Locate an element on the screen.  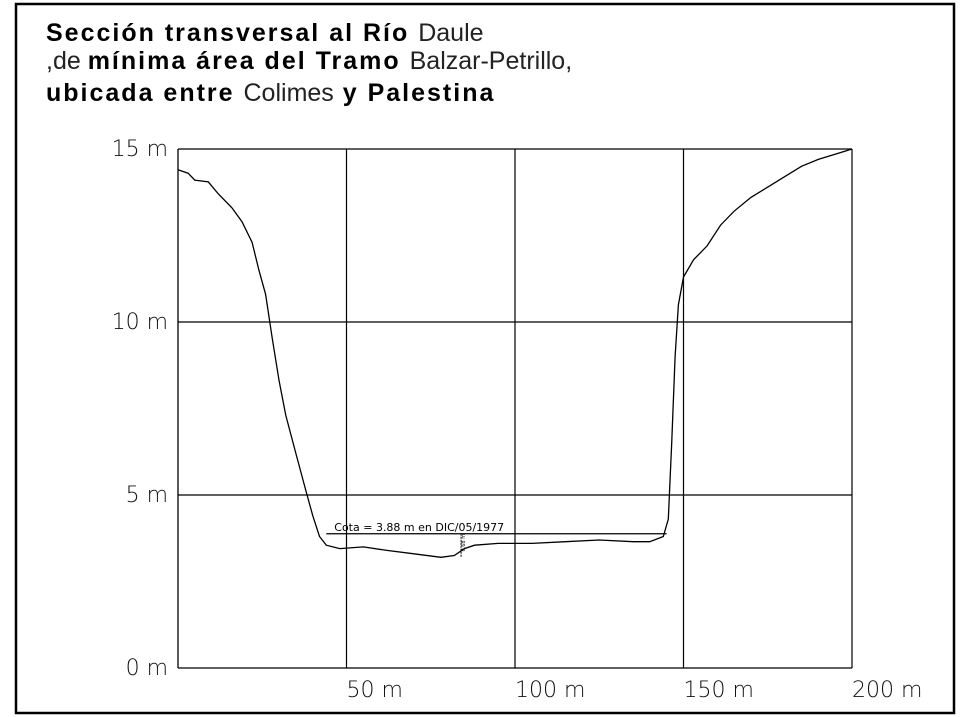
y-tick-label-1: 5 m is located at coordinates (147, 495).